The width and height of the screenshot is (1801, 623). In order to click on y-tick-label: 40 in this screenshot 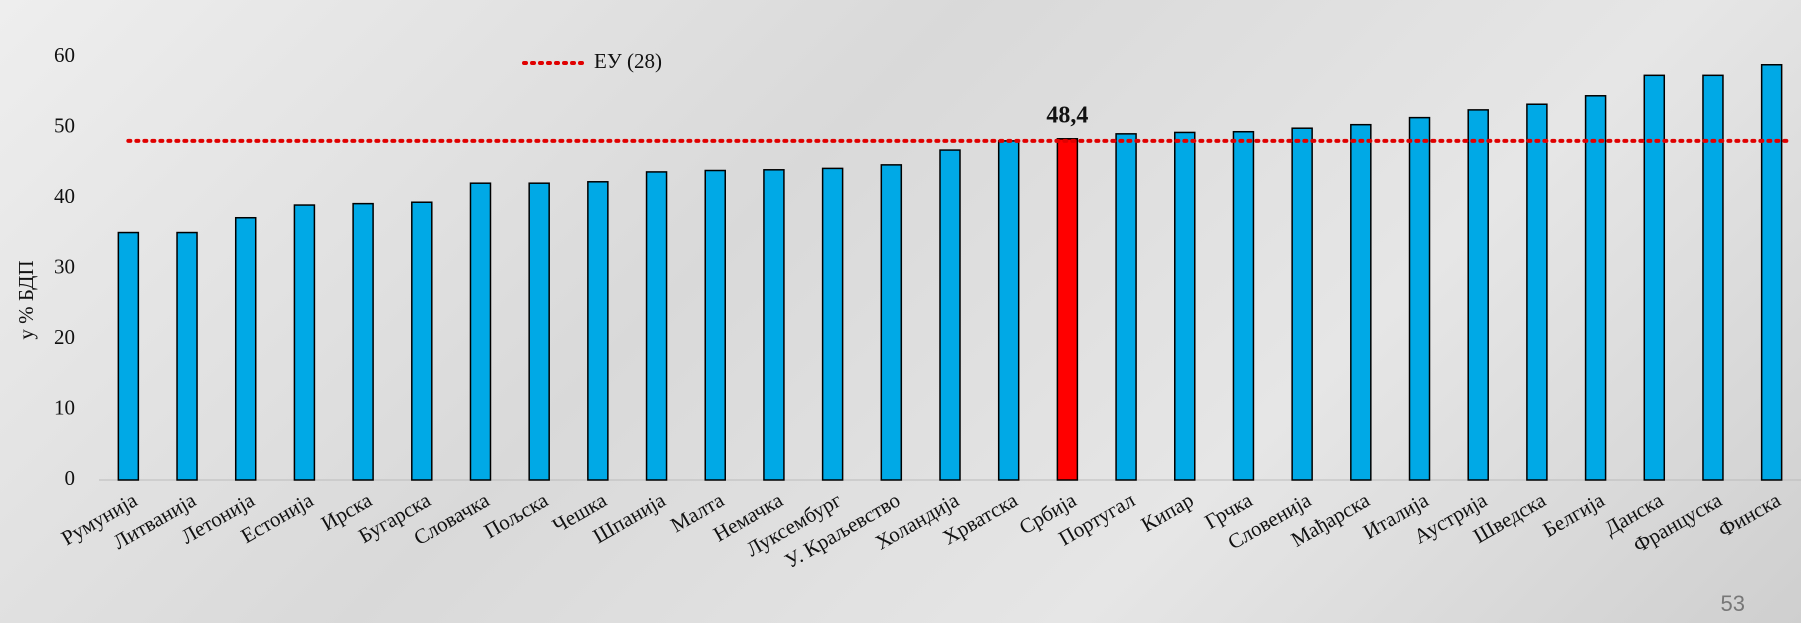, I will do `click(64, 196)`.